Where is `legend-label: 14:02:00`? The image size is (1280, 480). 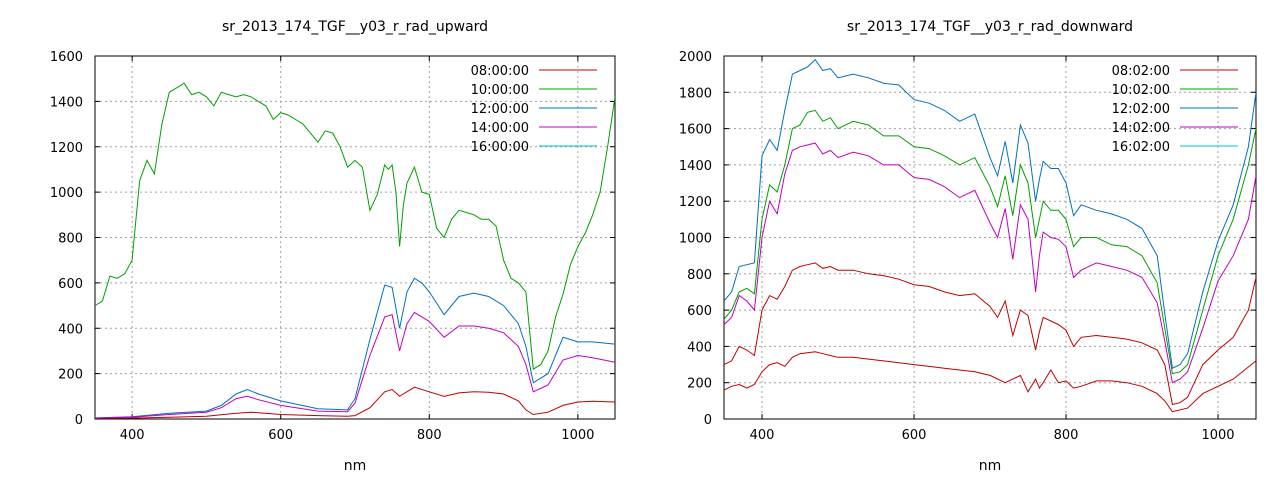 legend-label: 14:02:00 is located at coordinates (1141, 128).